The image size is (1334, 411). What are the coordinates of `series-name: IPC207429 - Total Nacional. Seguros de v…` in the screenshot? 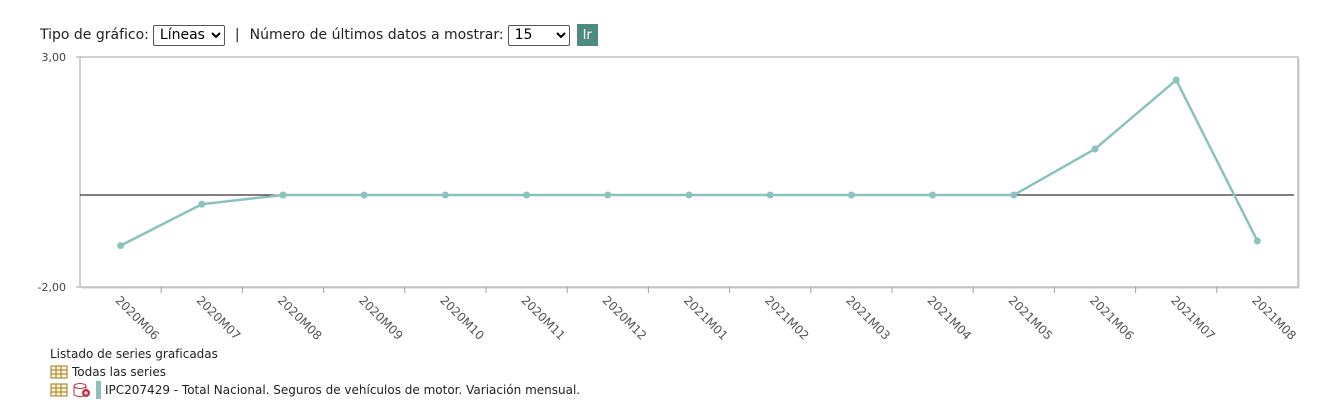 It's located at (343, 390).